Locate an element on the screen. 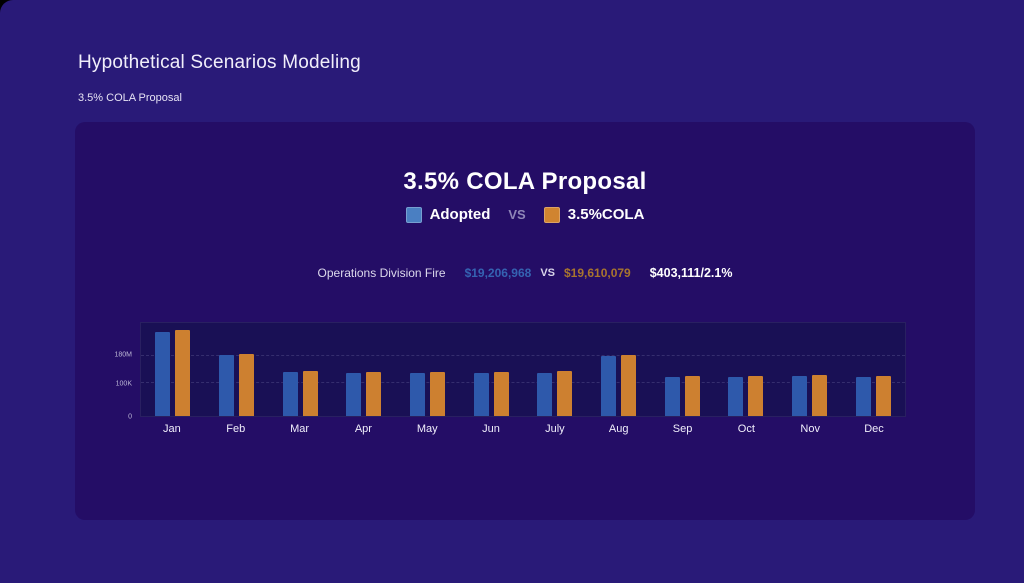  bar-adopted-nov is located at coordinates (800, 396).